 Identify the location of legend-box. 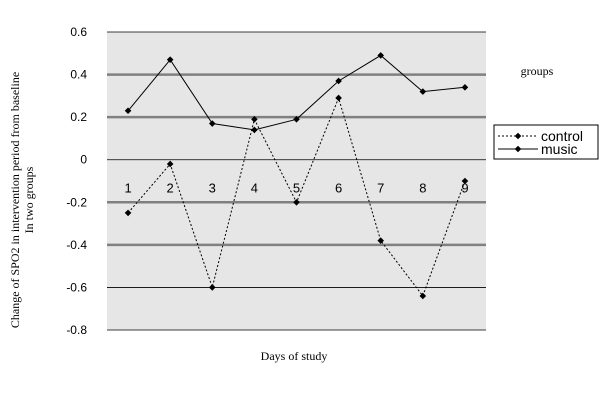
(546, 142).